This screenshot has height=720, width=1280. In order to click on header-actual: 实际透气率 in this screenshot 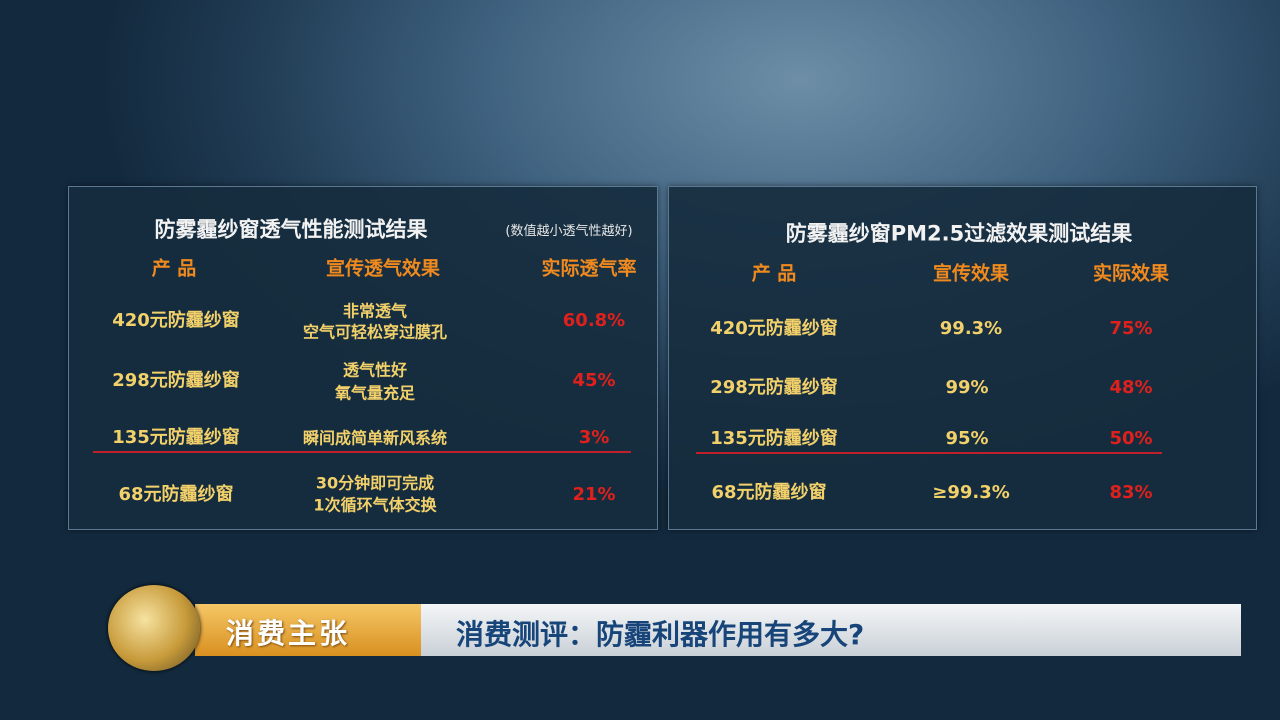, I will do `click(589, 268)`.